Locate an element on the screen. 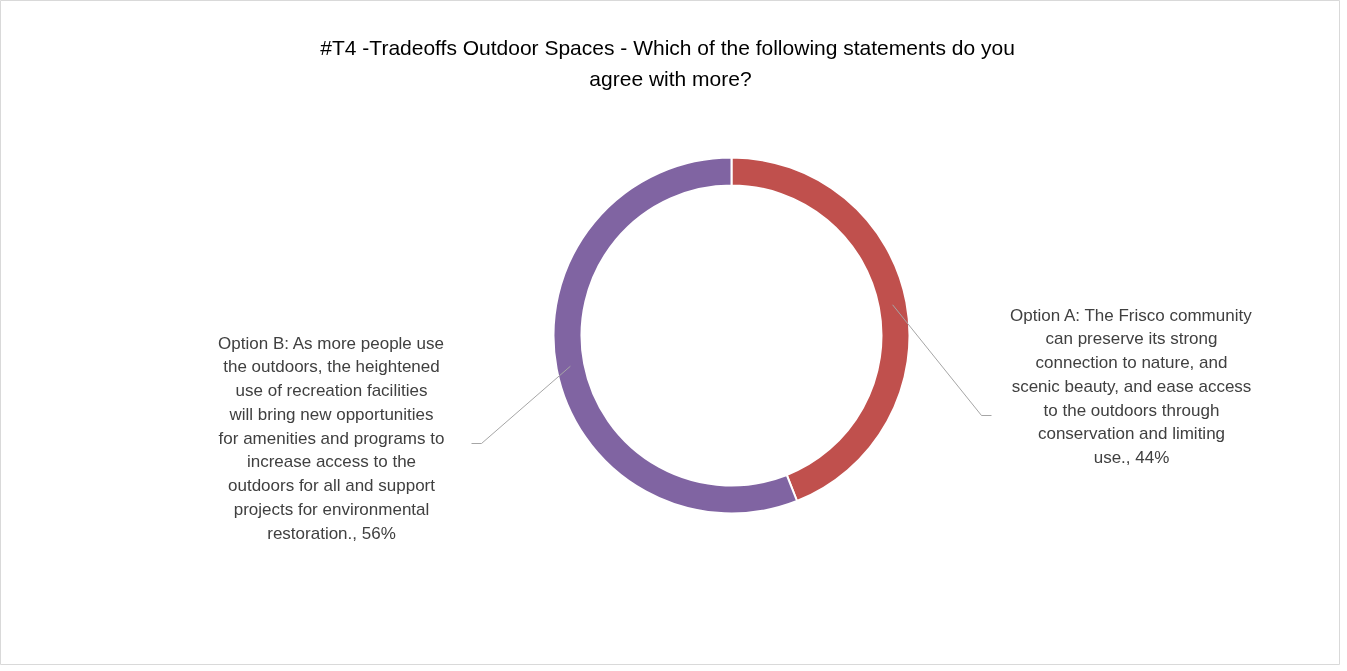 The width and height of the screenshot is (1347, 671). chart-title: #T4 -Tradeoffs Outdoor Spaces - Which of the following statements do you agree with more? is located at coordinates (667, 62).